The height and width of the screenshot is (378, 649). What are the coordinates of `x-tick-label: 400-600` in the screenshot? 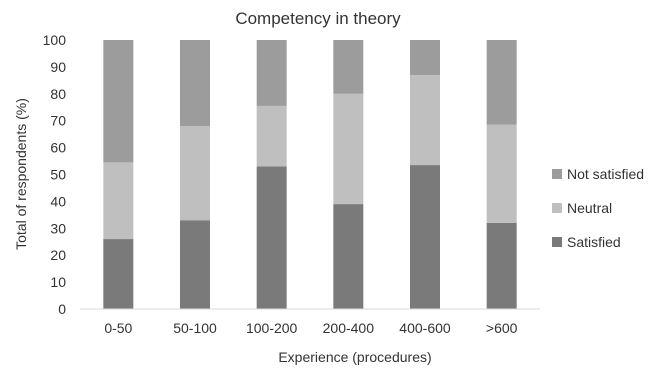 It's located at (425, 328).